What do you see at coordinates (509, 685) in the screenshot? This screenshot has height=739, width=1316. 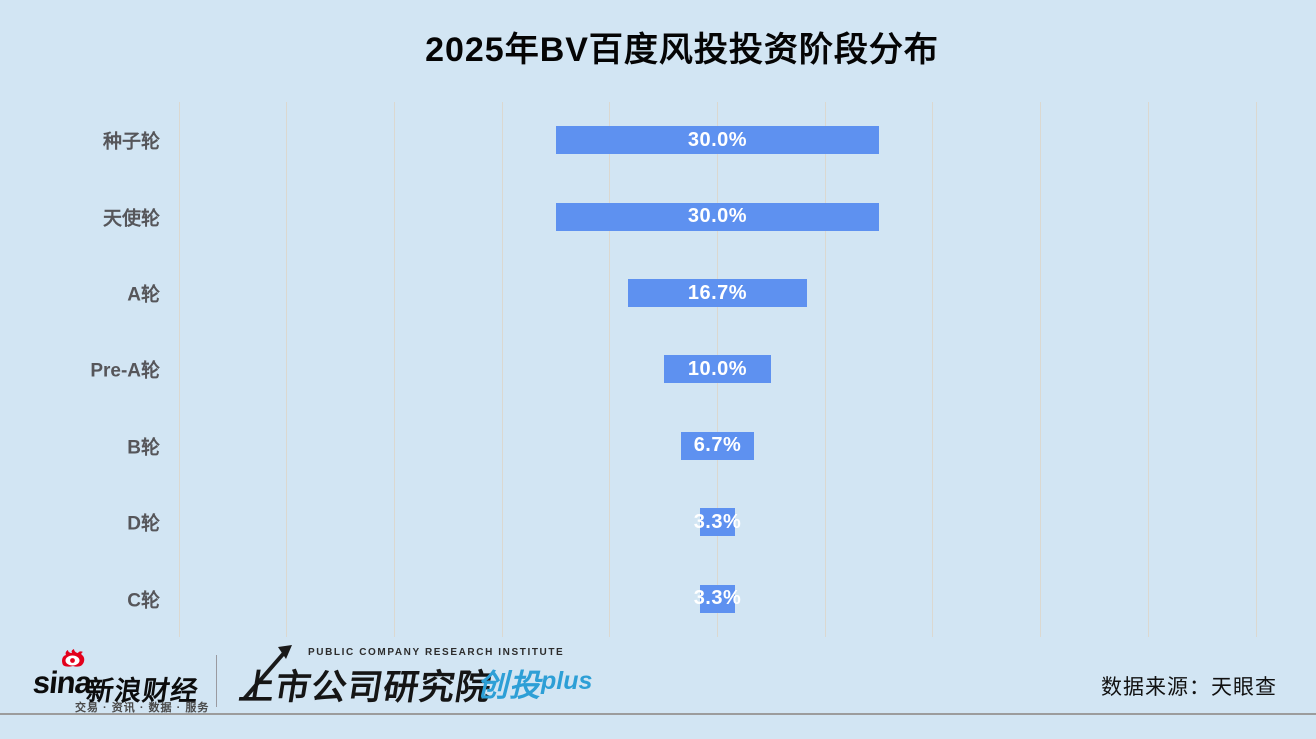 I see `chuangtou-text: 创投` at bounding box center [509, 685].